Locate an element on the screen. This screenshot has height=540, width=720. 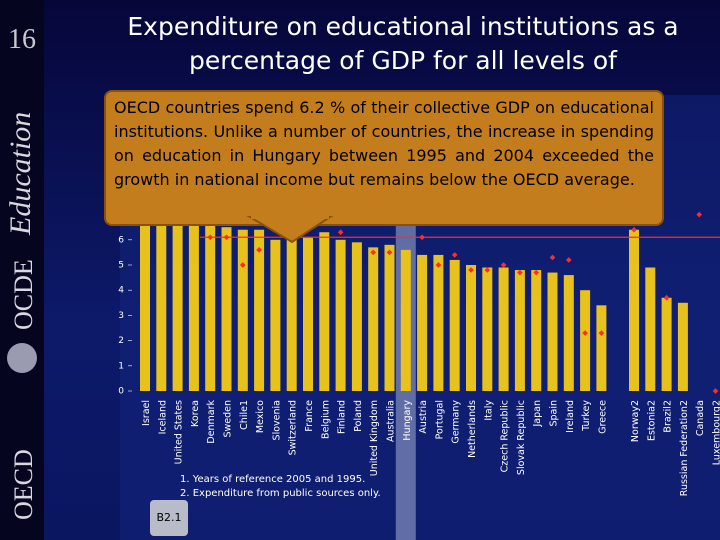
x-tick-label: Slovenia is located at coordinates (276, 420).